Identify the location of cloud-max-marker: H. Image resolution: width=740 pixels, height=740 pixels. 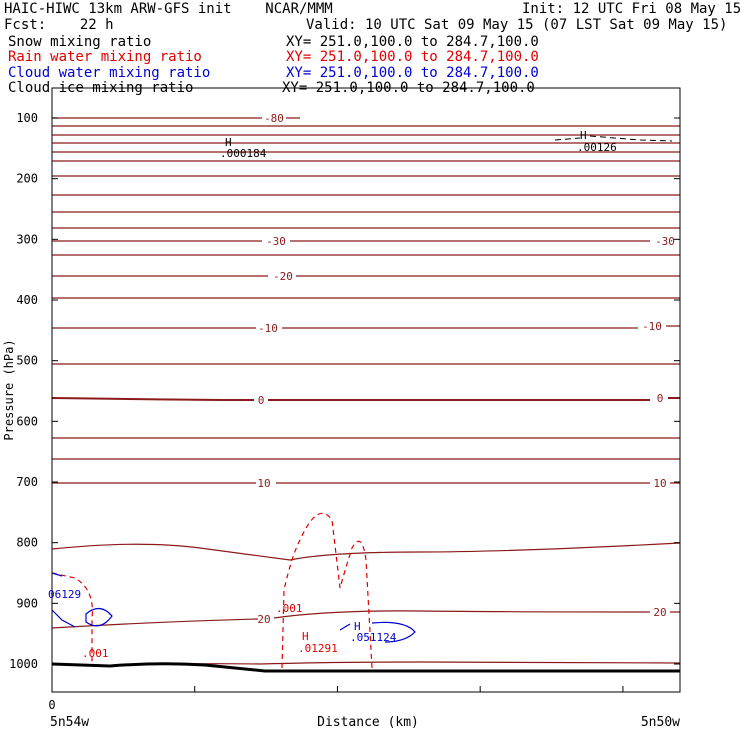
(357, 626).